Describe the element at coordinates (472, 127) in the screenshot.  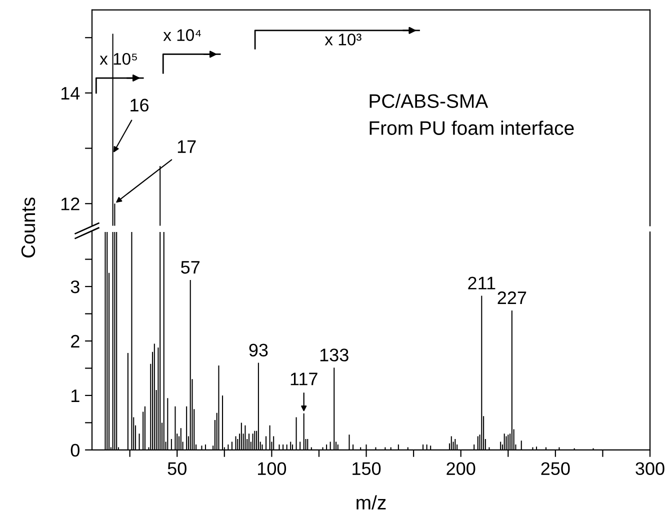
I see `annotation: From PU foam interface` at that location.